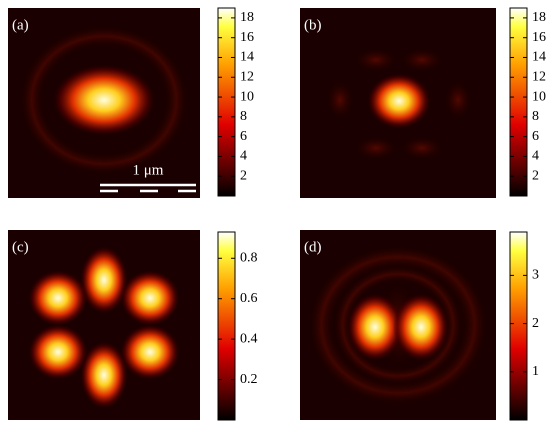 This screenshot has height=435, width=550. Describe the element at coordinates (535, 371) in the screenshot. I see `colorbar-tick-label: 1` at that location.